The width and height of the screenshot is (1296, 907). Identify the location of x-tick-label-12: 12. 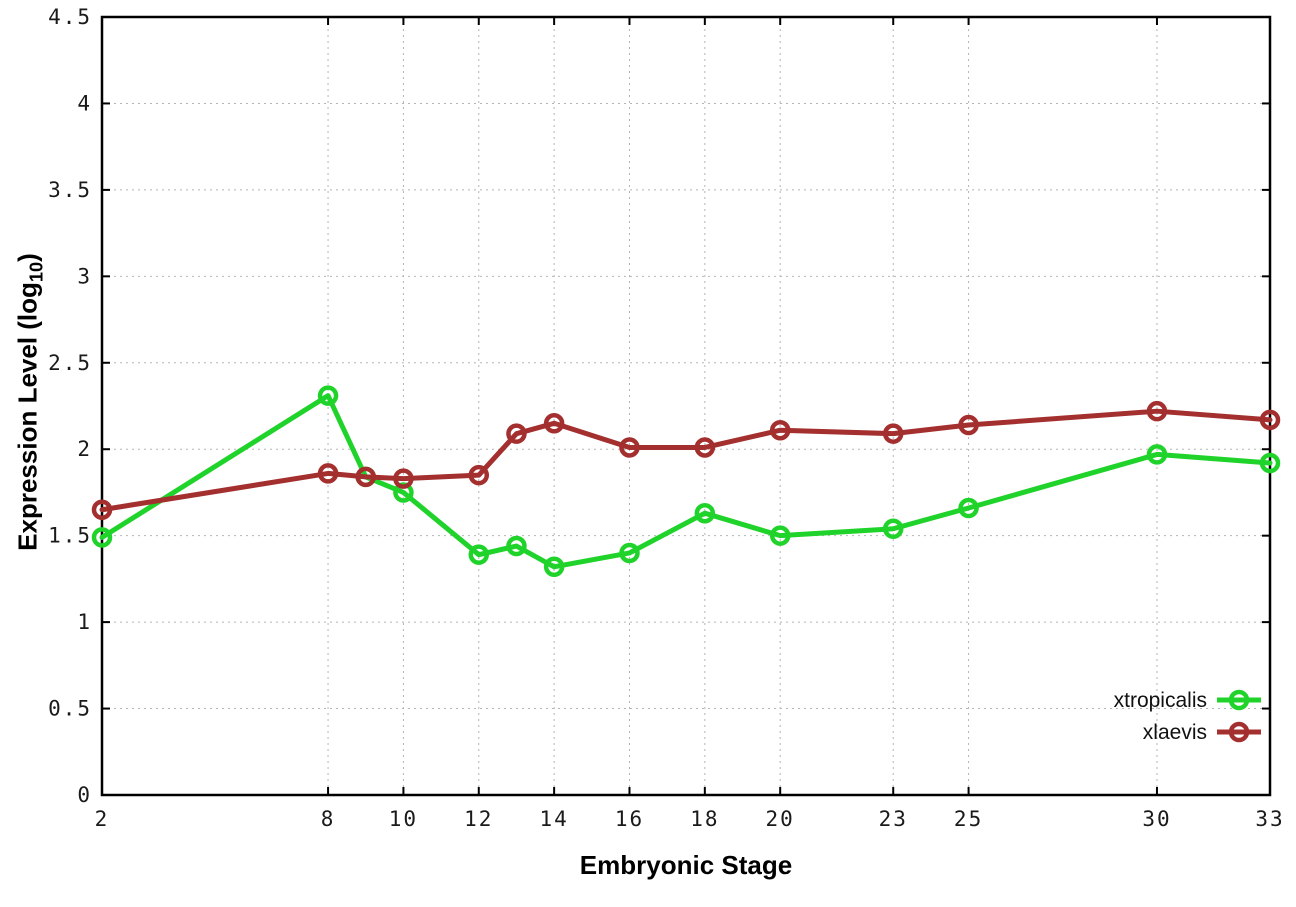
(478, 819).